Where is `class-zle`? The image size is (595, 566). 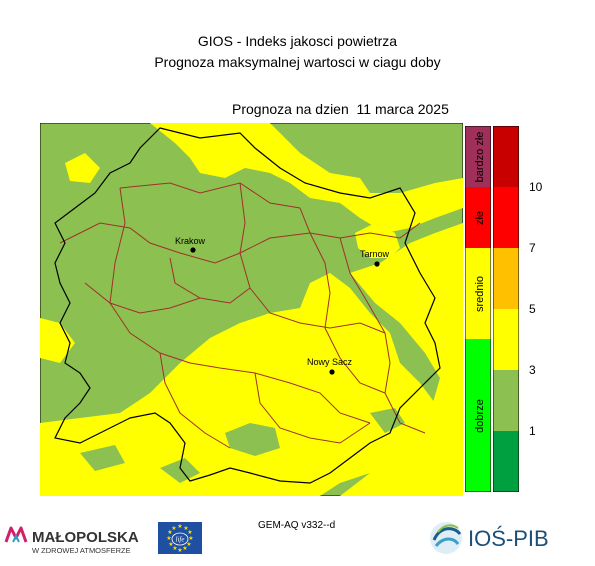
class-zle is located at coordinates (478, 217).